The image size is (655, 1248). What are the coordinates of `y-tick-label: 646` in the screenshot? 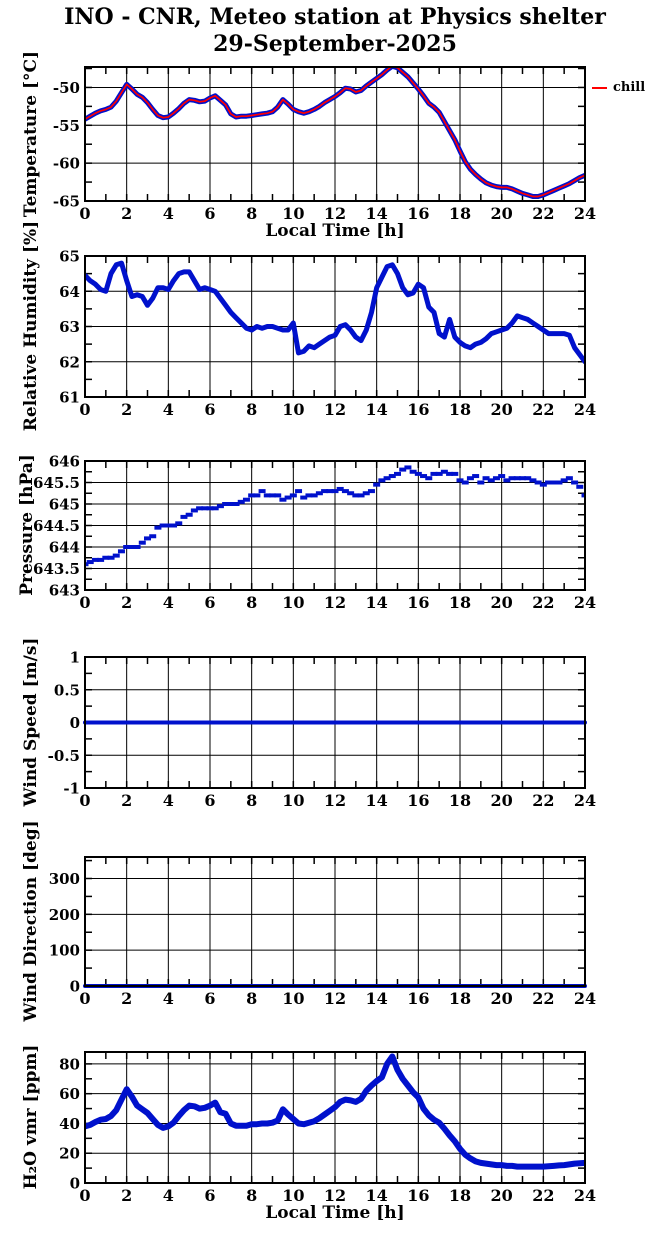 It's located at (64, 462).